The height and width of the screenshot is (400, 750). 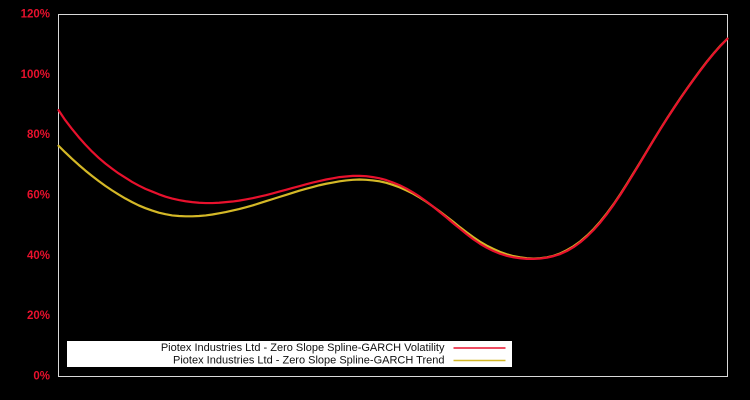 I want to click on y-axis-tick-labels: 0% 20% 40% 60% 80% 100% 120%, so click(x=35, y=196).